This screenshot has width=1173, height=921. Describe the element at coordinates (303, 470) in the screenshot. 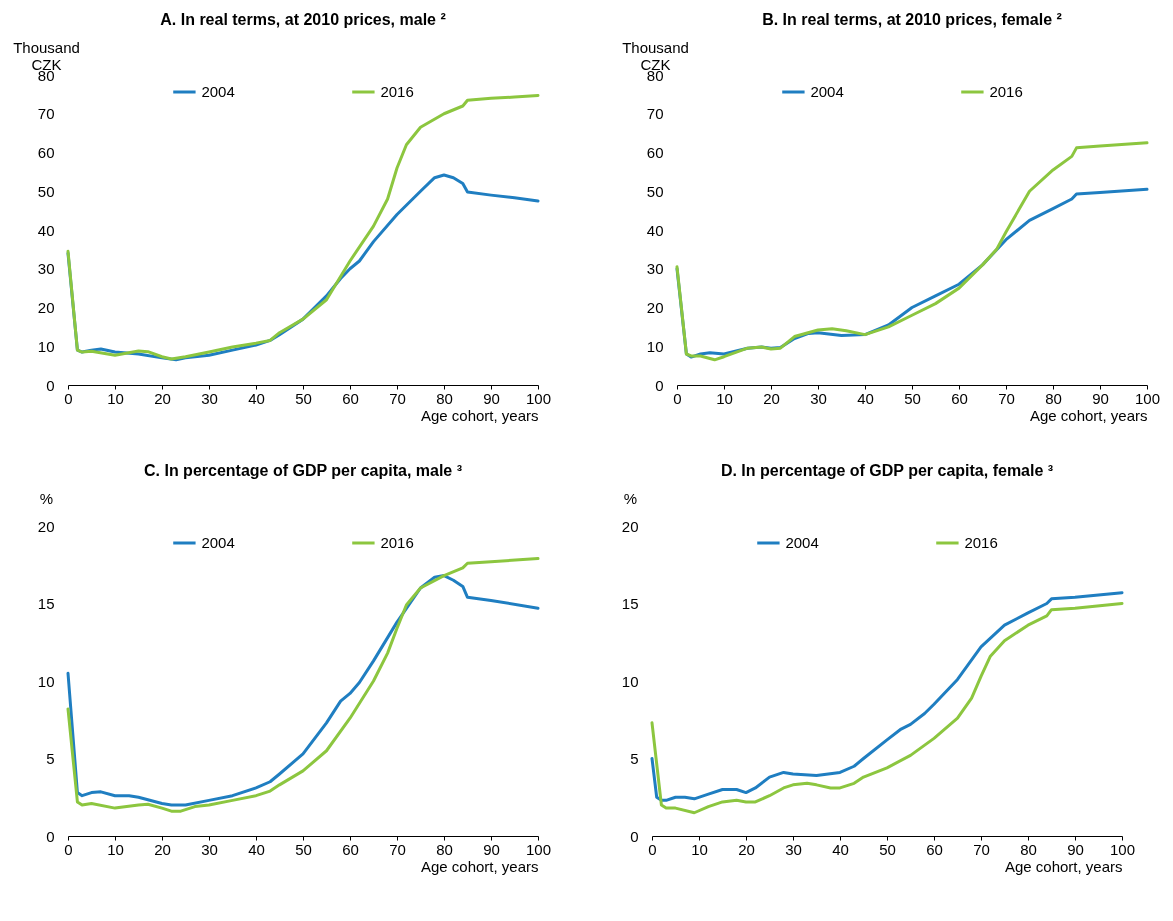

I see `chart-title: C. In percentage of GDP per capita, male ³` at that location.